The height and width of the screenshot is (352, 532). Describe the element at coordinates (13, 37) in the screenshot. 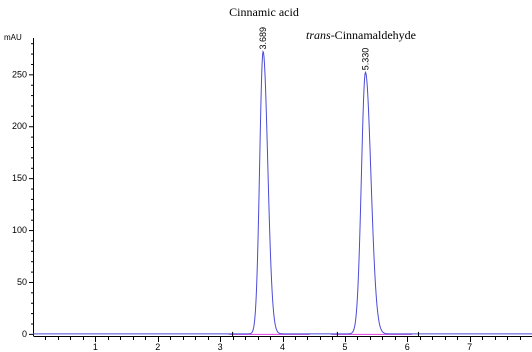

I see `y-axis-label: mAU` at that location.